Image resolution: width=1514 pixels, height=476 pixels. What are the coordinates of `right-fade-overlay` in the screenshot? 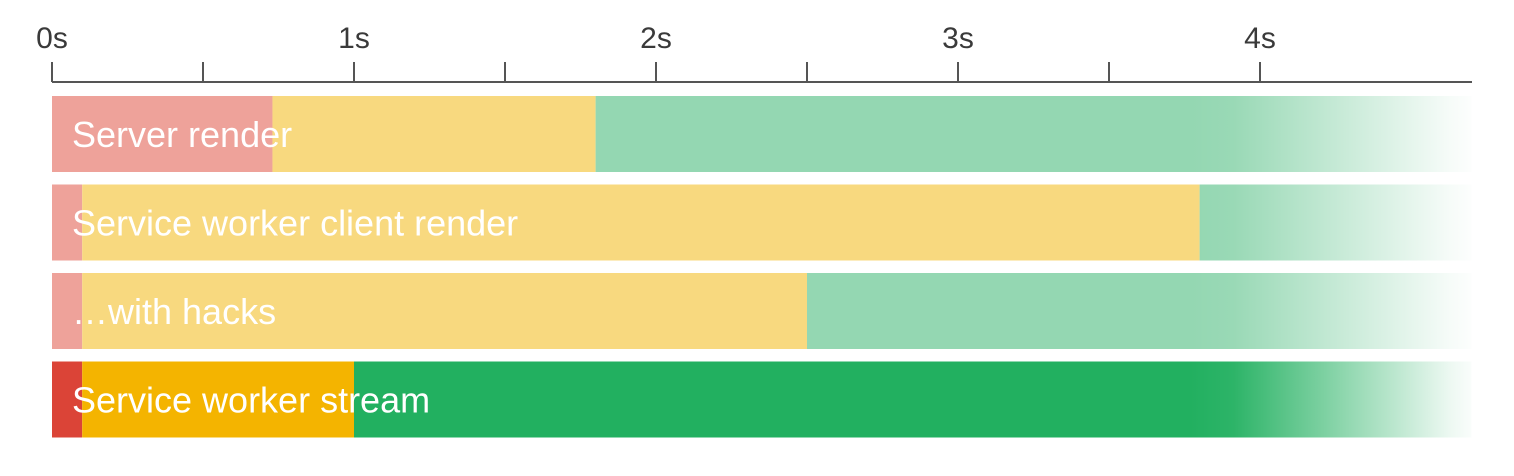 It's located at (1335, 270).